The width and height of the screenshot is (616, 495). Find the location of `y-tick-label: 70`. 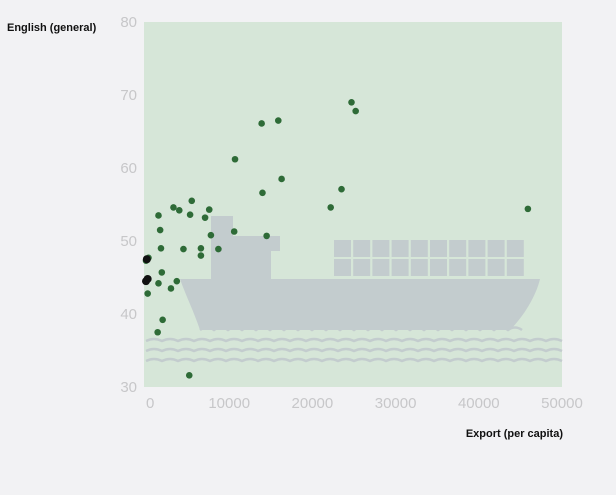

y-tick-label: 70 is located at coordinates (128, 95).